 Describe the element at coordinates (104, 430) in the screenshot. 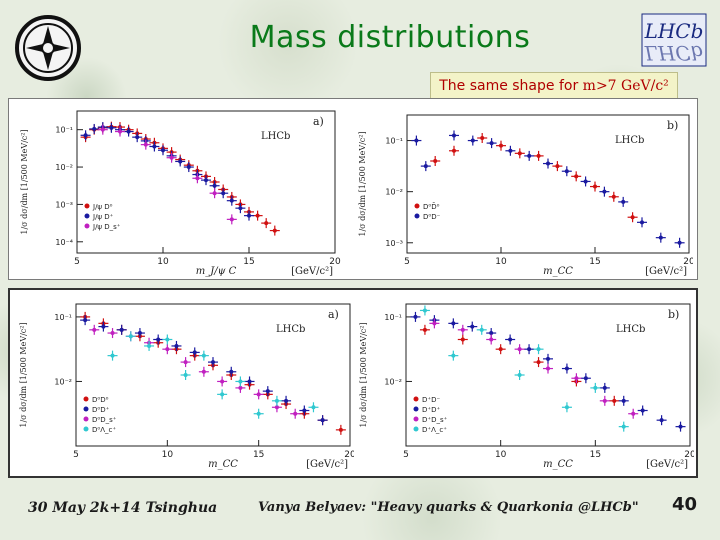

I see `legend-label: D⁰Λ_c⁺` at that location.